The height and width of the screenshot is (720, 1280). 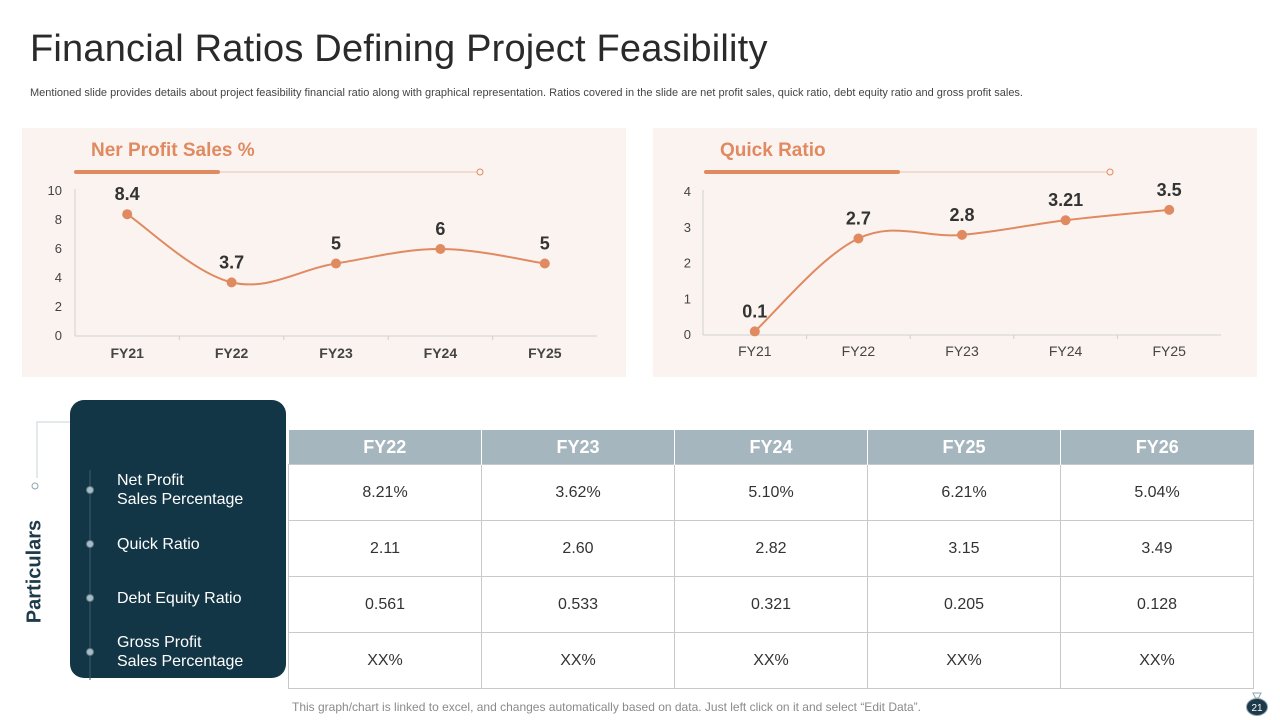 I want to click on table-cell: 5.10%, so click(x=771, y=492).